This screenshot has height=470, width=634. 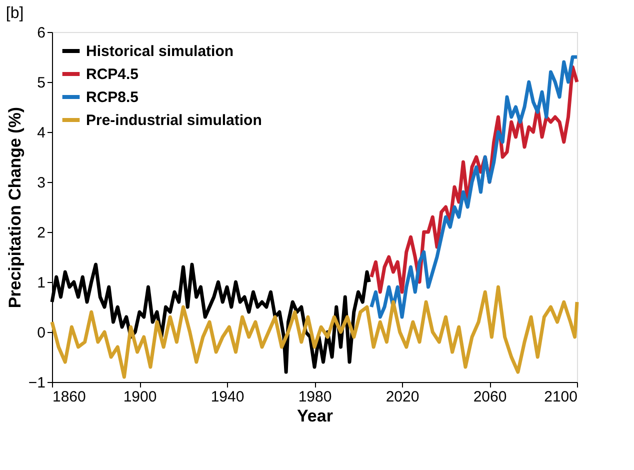 What do you see at coordinates (315, 416) in the screenshot?
I see `x-axis-title: Year` at bounding box center [315, 416].